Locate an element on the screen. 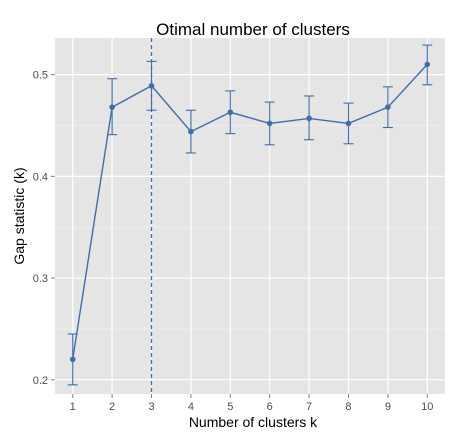 Image resolution: width=474 pixels, height=439 pixels. x-axis-label: Number of clusters k is located at coordinates (253, 422).